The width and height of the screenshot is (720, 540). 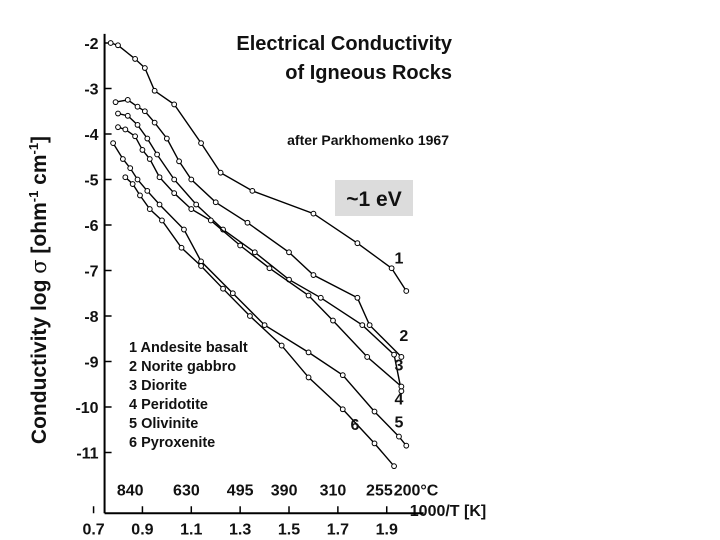 I want to click on x-axis-title: 1000/T [K], so click(x=448, y=511).